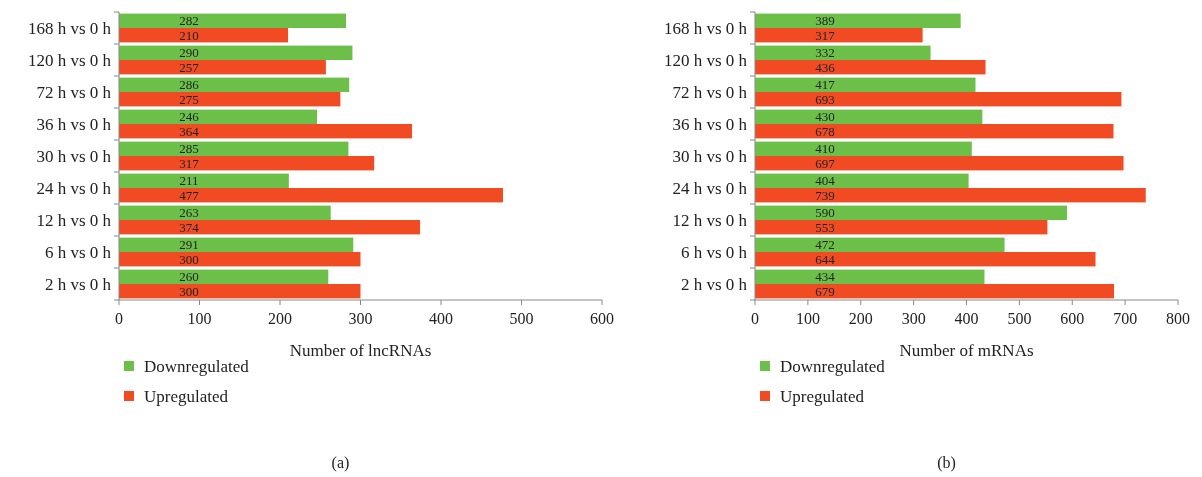 The image size is (1202, 477). What do you see at coordinates (825, 245) in the screenshot?
I see `data-label: 472` at bounding box center [825, 245].